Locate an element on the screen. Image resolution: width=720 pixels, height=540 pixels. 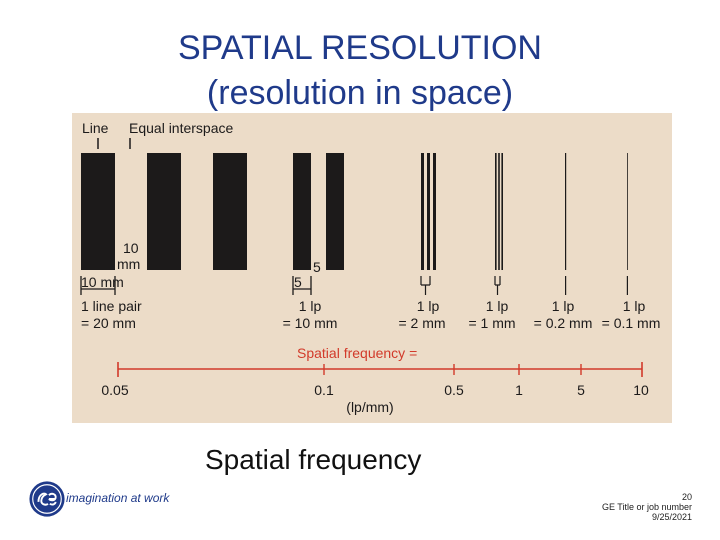
bracket-5mm is located at coordinates (302, 285).